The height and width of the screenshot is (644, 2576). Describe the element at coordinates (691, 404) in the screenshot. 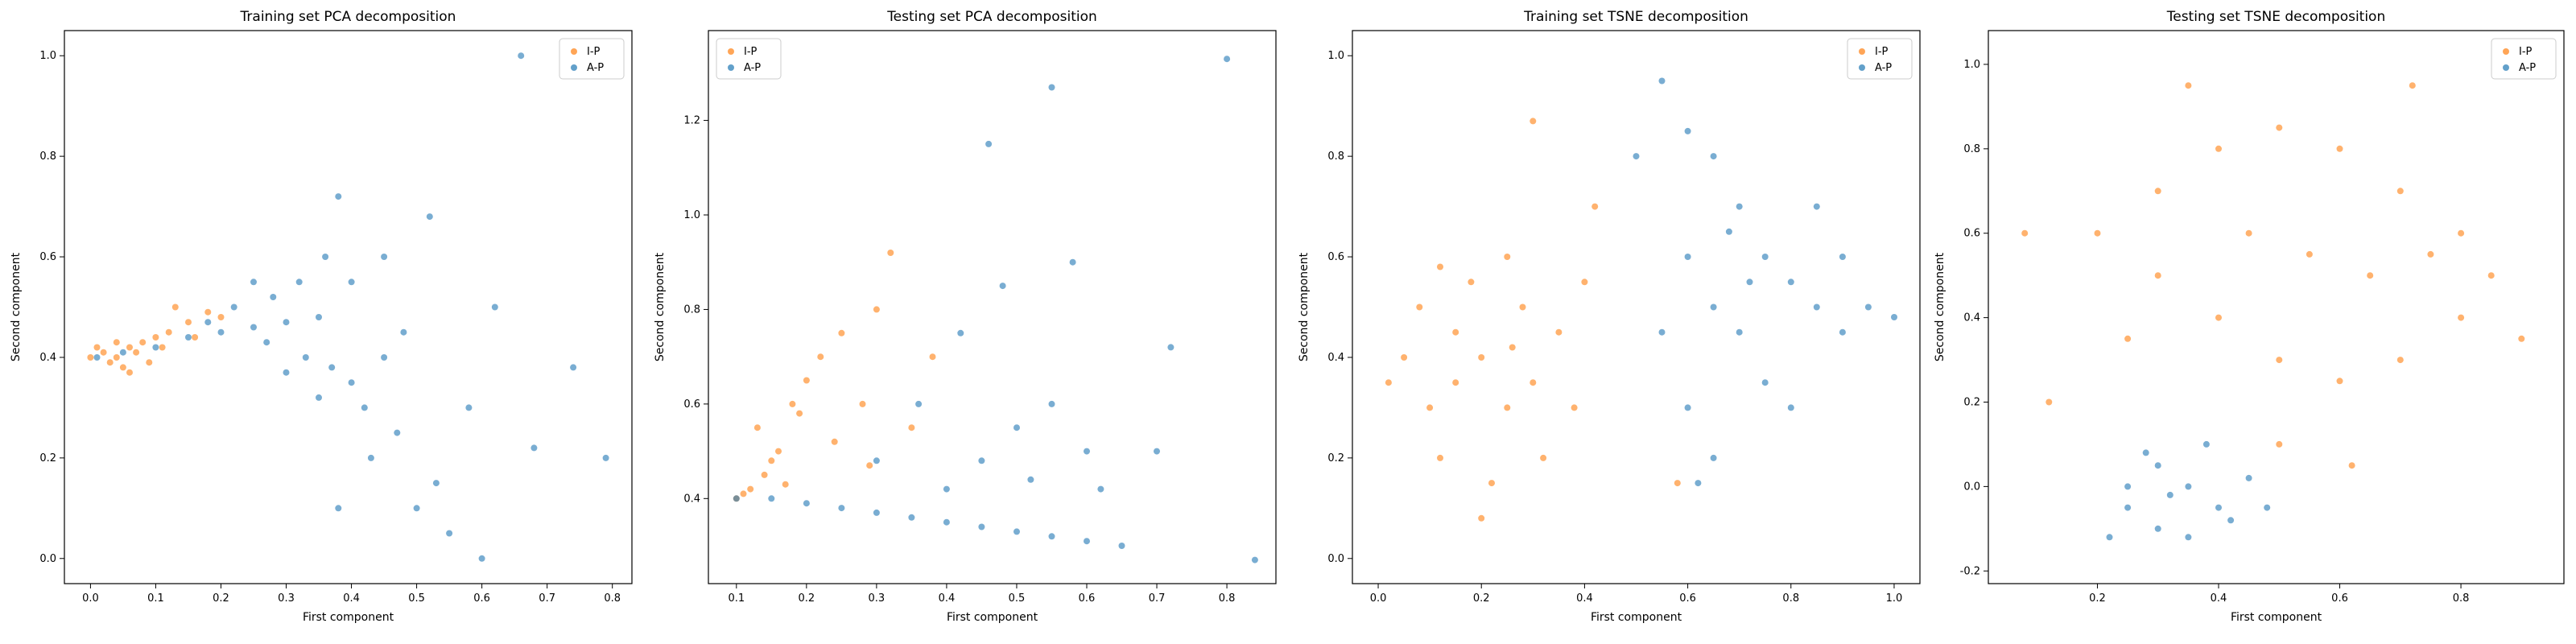

I see `y-tick-label: 0.6` at that location.